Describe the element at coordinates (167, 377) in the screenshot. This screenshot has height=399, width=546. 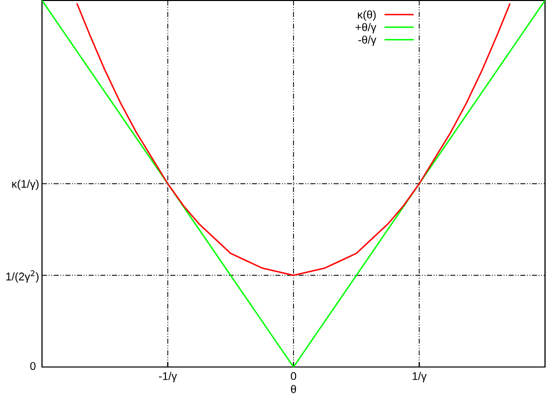
I see `x-tick-label: -1/γ` at that location.